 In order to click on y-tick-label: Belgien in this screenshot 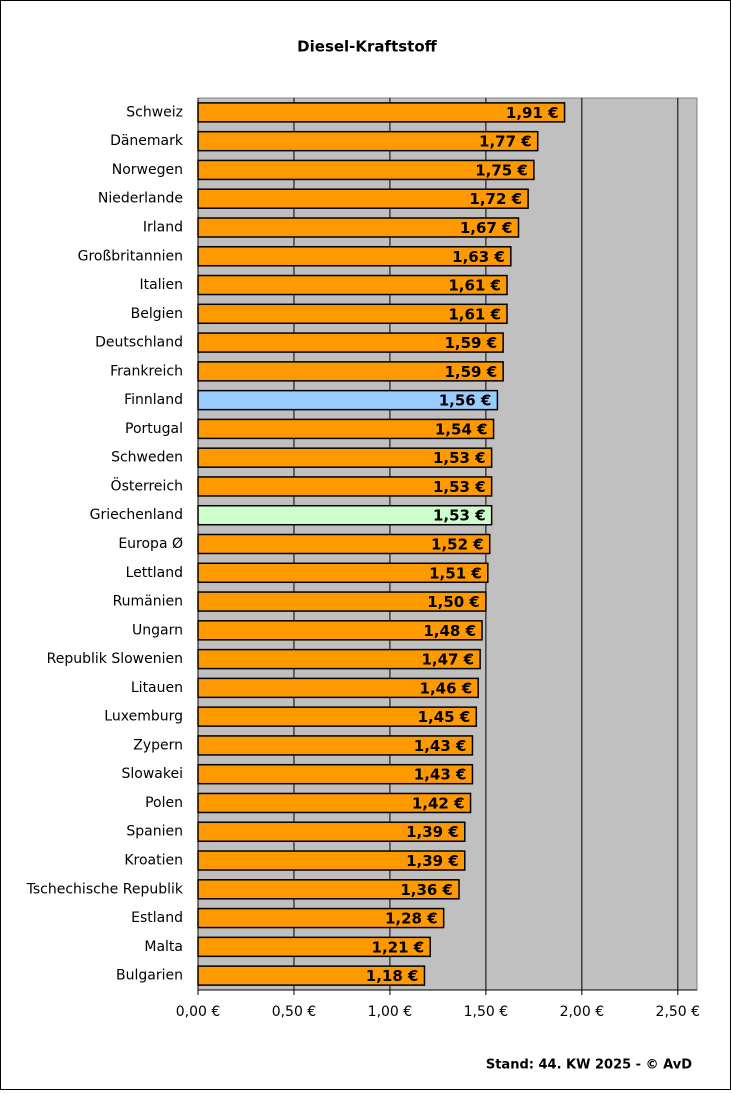, I will do `click(157, 314)`.